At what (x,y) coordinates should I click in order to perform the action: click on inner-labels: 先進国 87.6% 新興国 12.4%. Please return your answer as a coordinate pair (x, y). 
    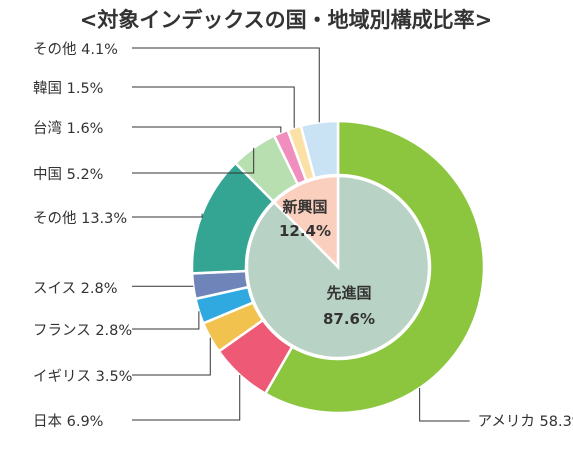
    Looking at the image, I should click on (327, 263).